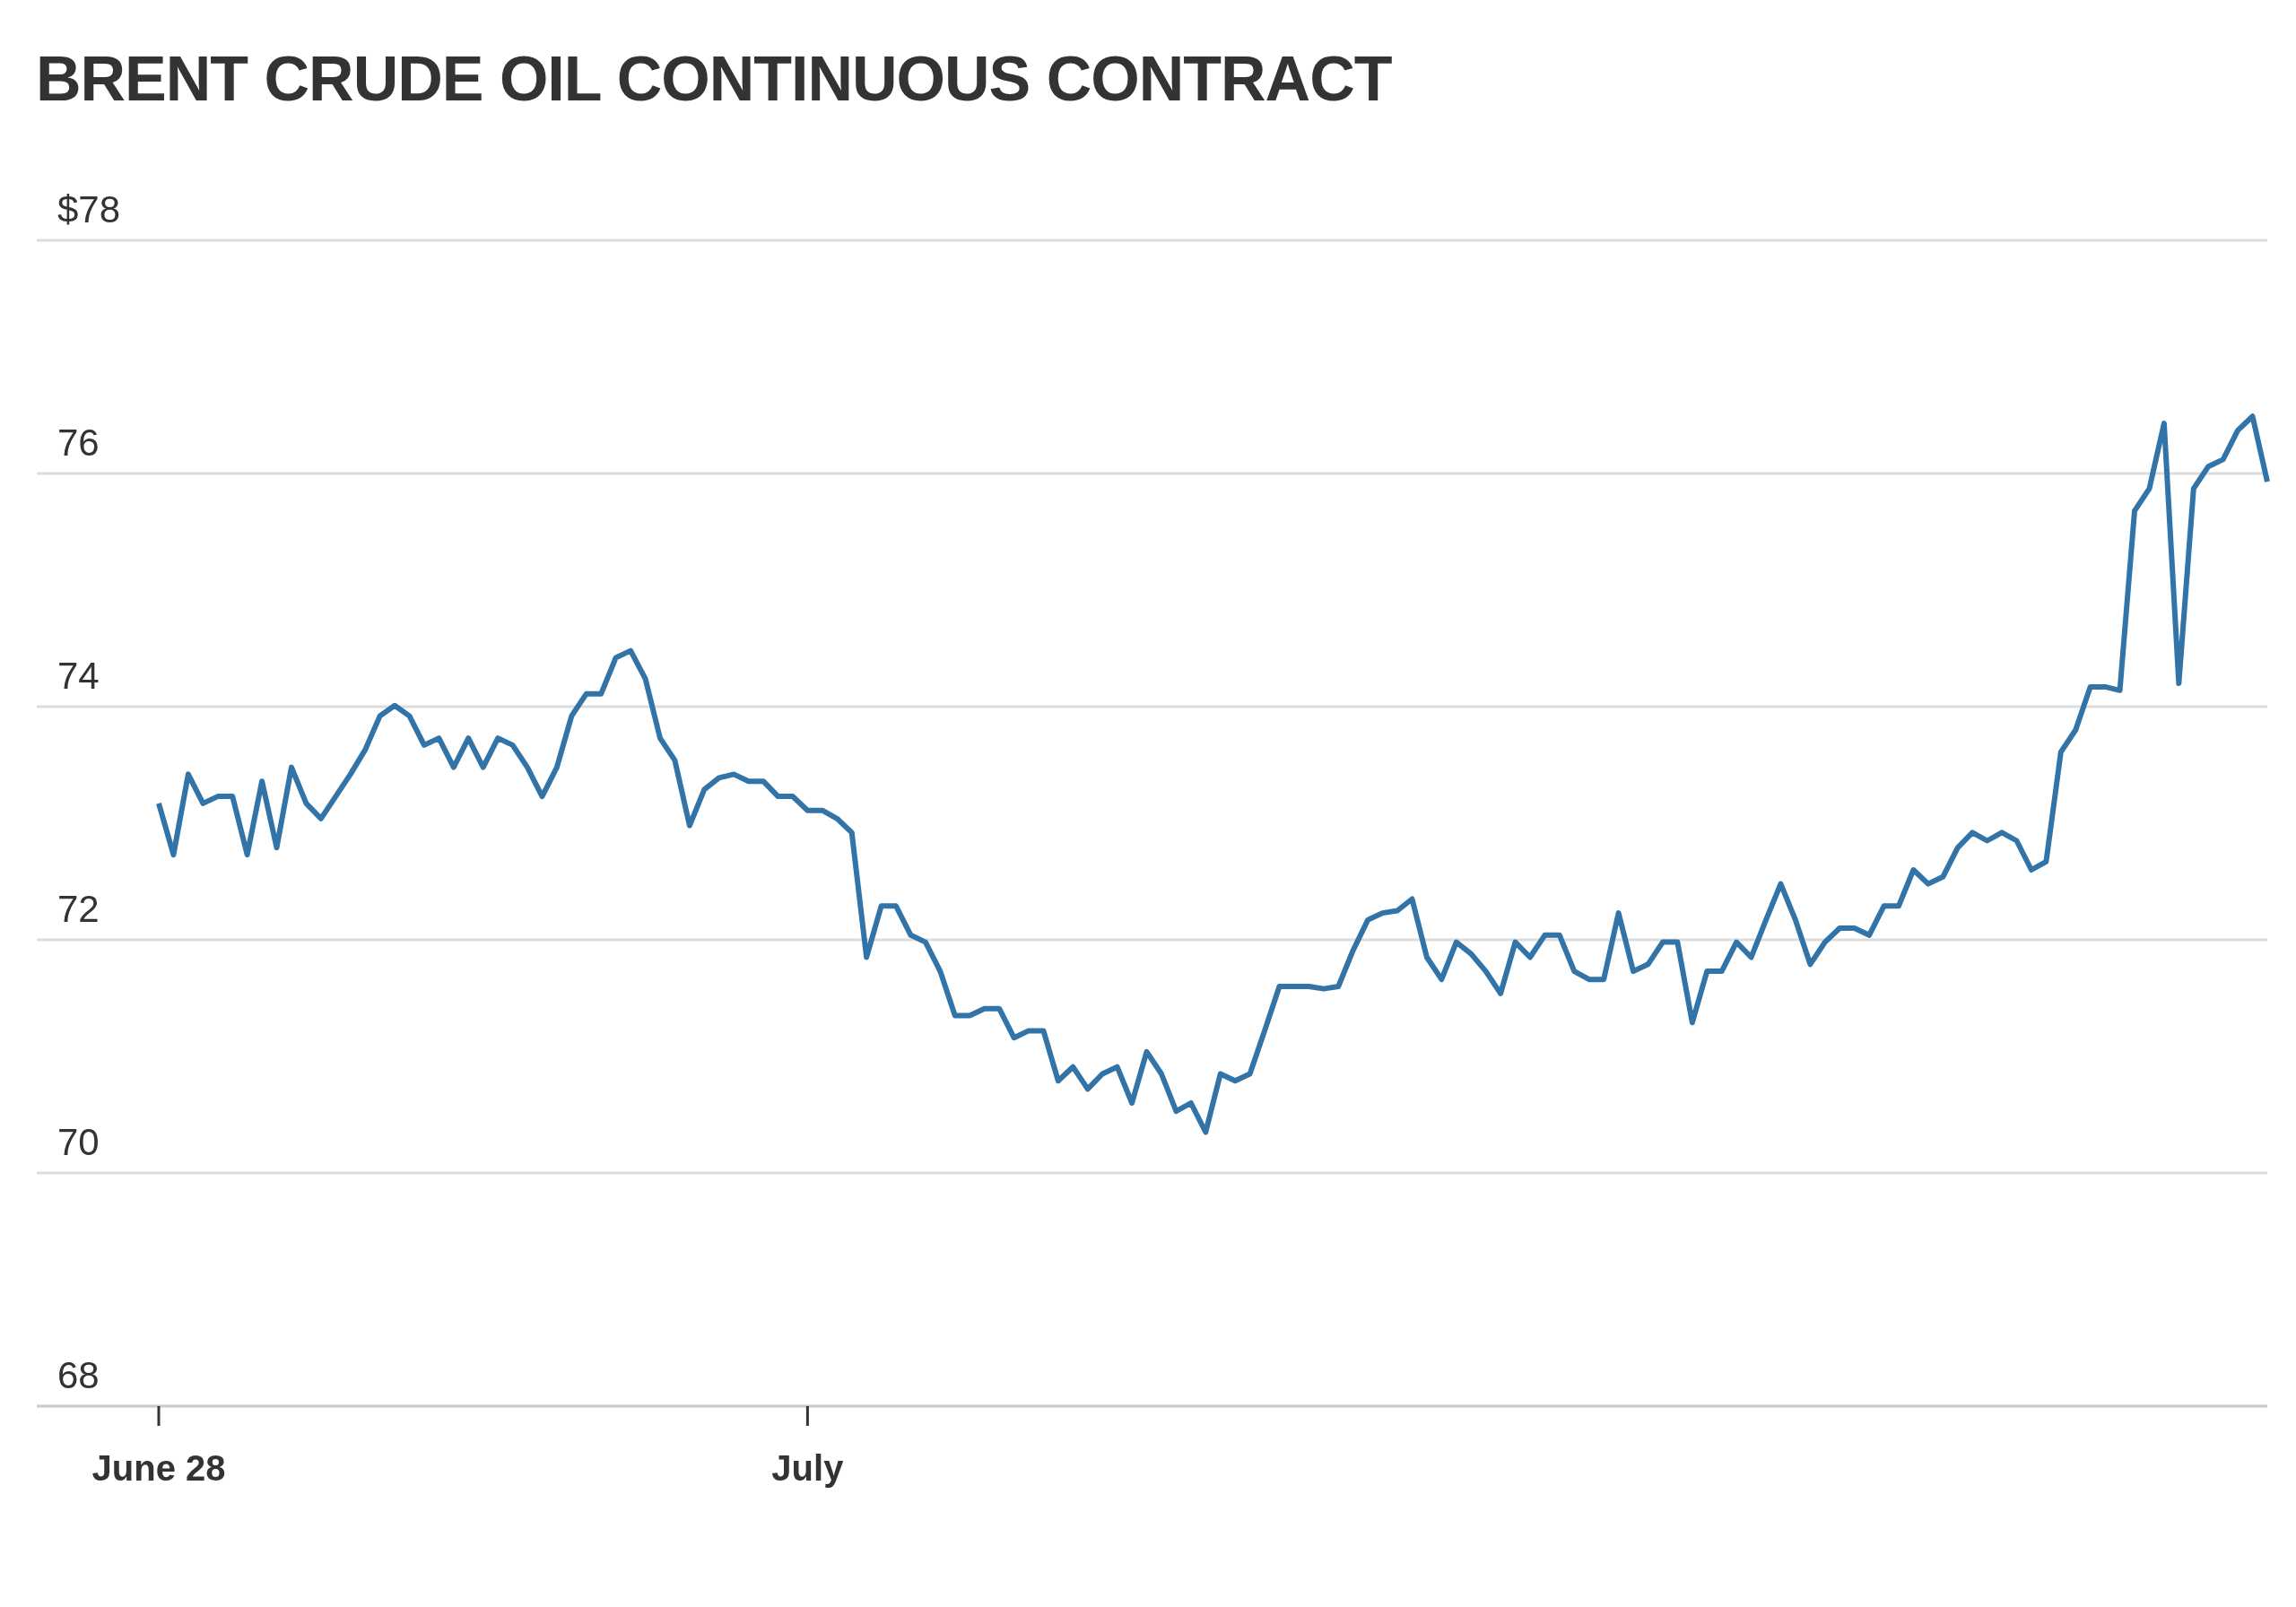  Describe the element at coordinates (89, 209) in the screenshot. I see `y-tick-label: $78` at that location.